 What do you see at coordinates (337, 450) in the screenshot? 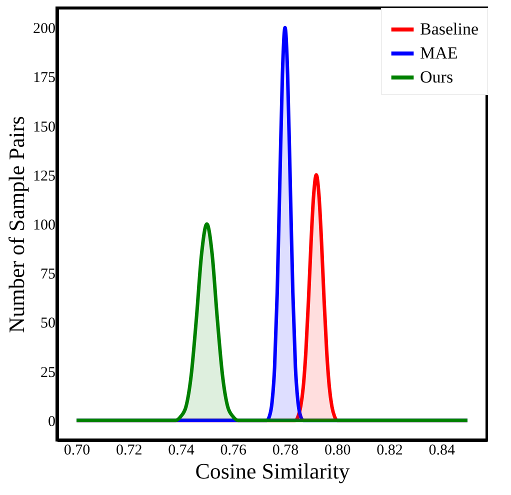
I see `x-tick-label: 0.80` at bounding box center [337, 450].